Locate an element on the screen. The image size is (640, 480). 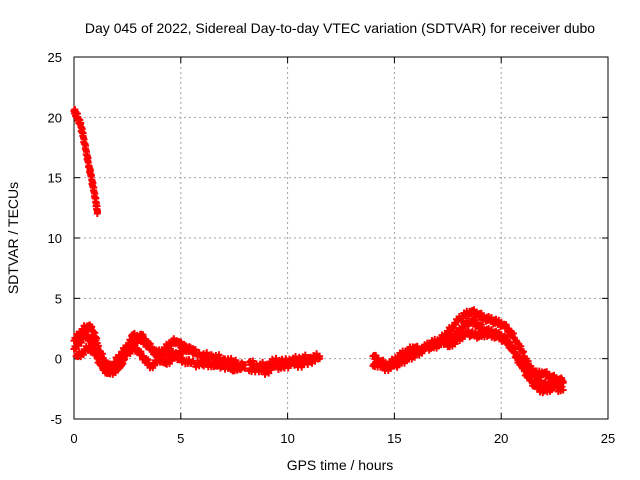
y-tick-label: 20 is located at coordinates (55, 117).